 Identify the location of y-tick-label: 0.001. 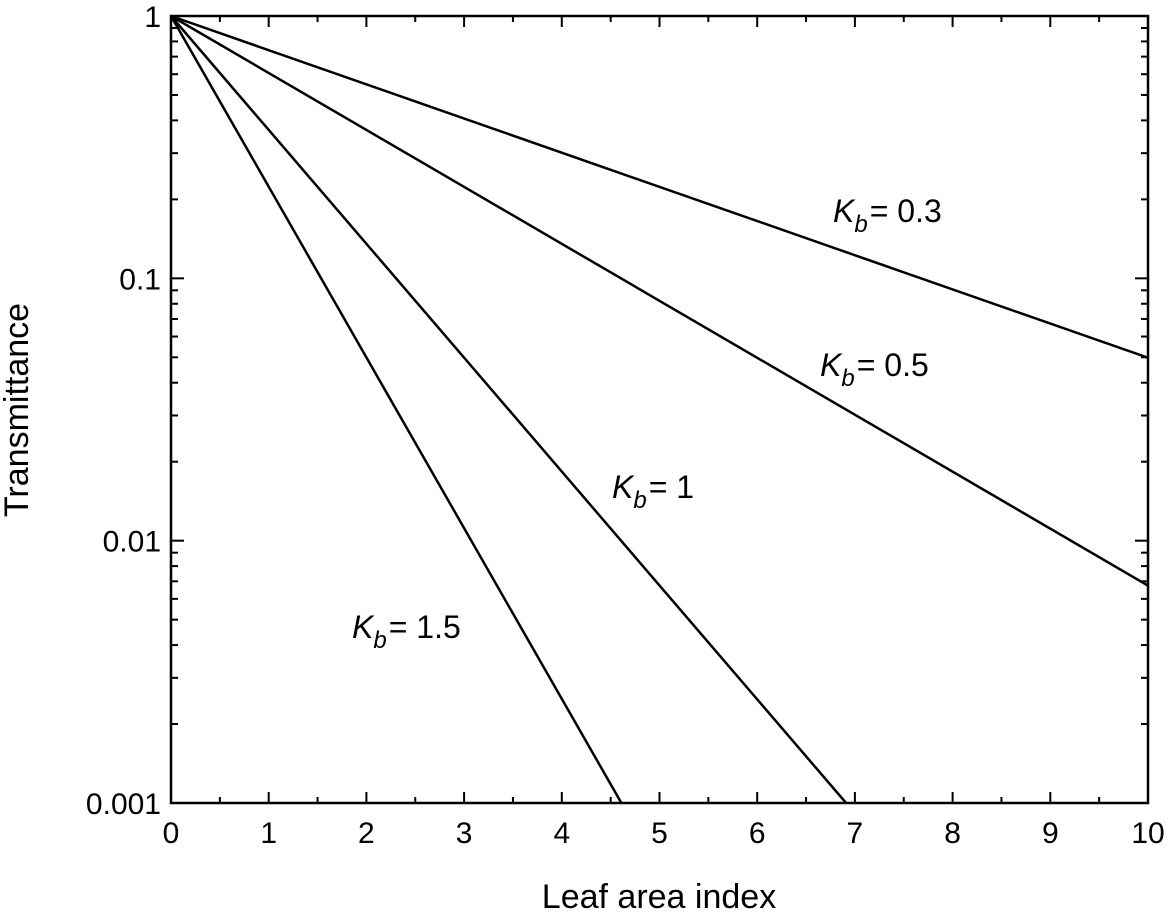
(123, 804).